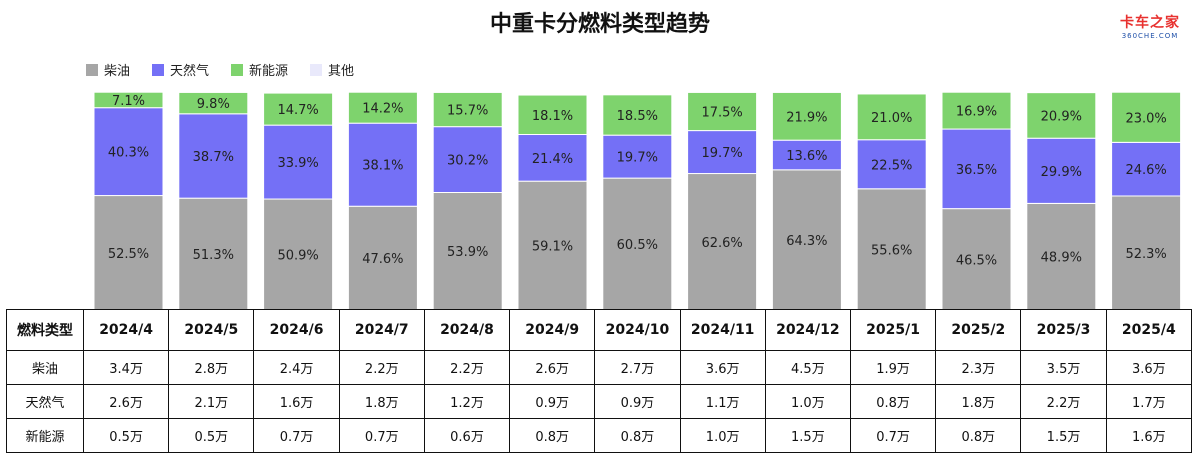  I want to click on data-label: 14.7%, so click(297, 110).